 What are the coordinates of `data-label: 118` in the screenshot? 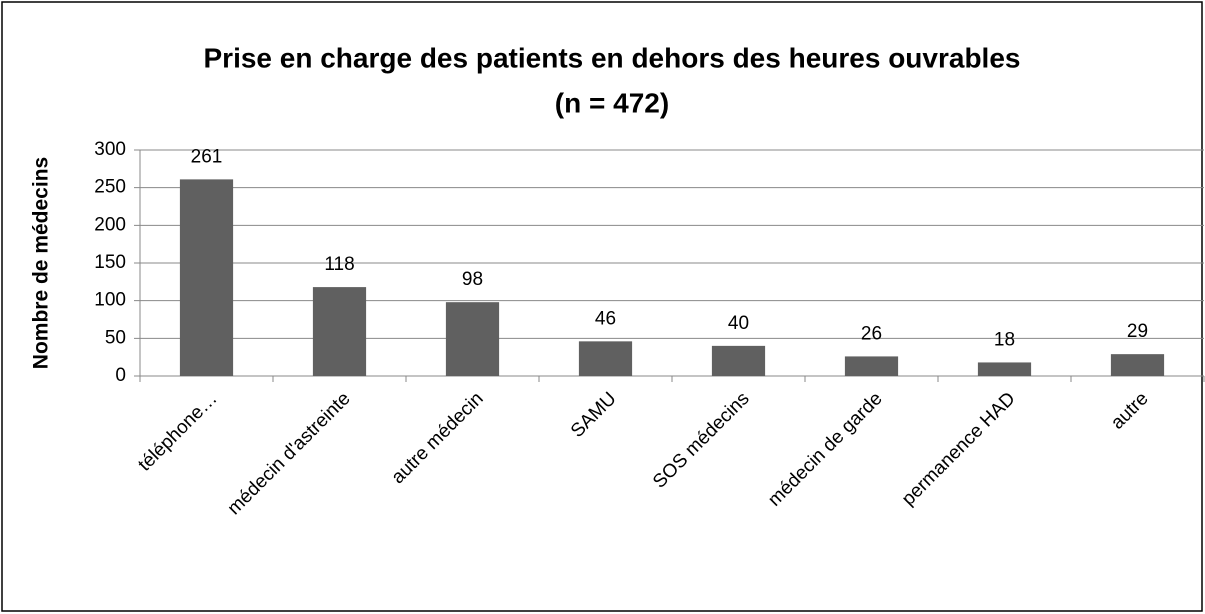 It's located at (339, 264).